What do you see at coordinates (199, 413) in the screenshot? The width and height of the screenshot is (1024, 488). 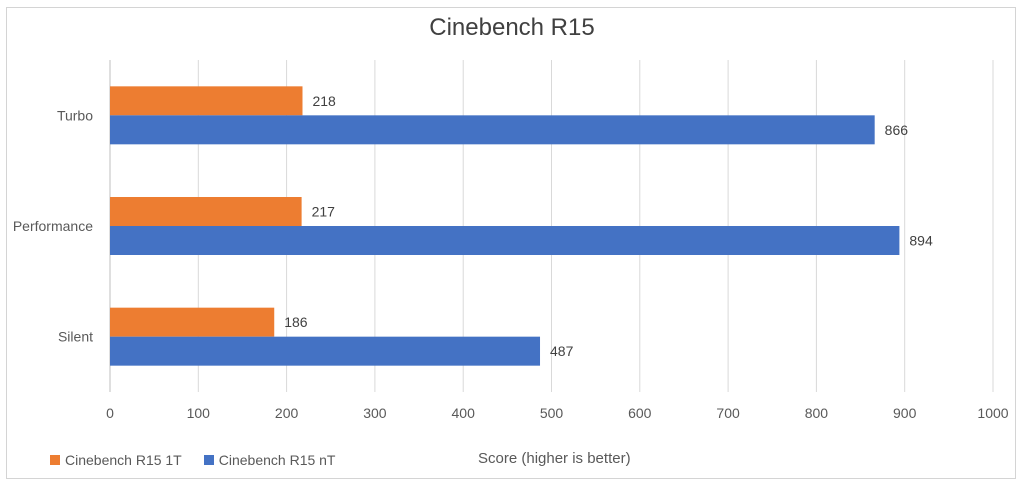 I see `x-tick-label: 100` at bounding box center [199, 413].